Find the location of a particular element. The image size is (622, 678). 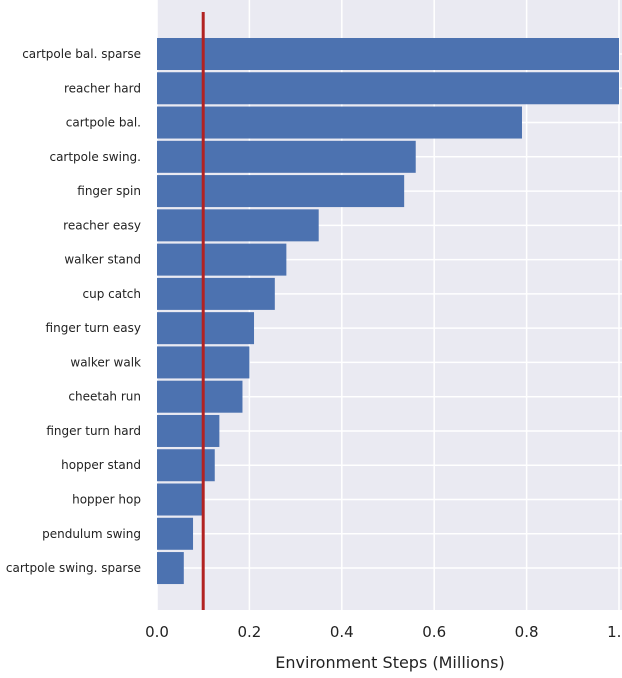

x-tick-label: 0.8 is located at coordinates (527, 632).